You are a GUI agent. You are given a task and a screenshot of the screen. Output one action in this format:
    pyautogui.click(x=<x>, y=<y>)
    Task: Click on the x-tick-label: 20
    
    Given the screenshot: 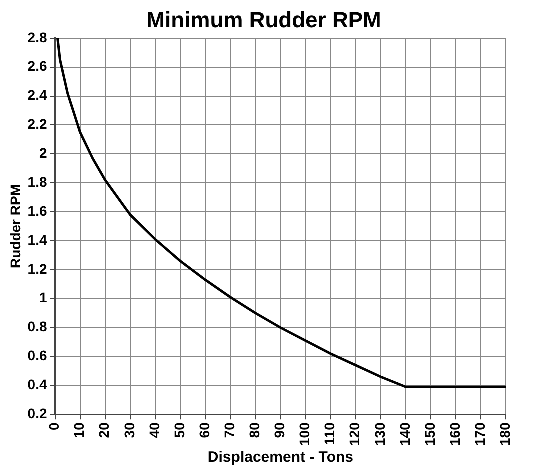 What is the action you would take?
    pyautogui.click(x=104, y=430)
    